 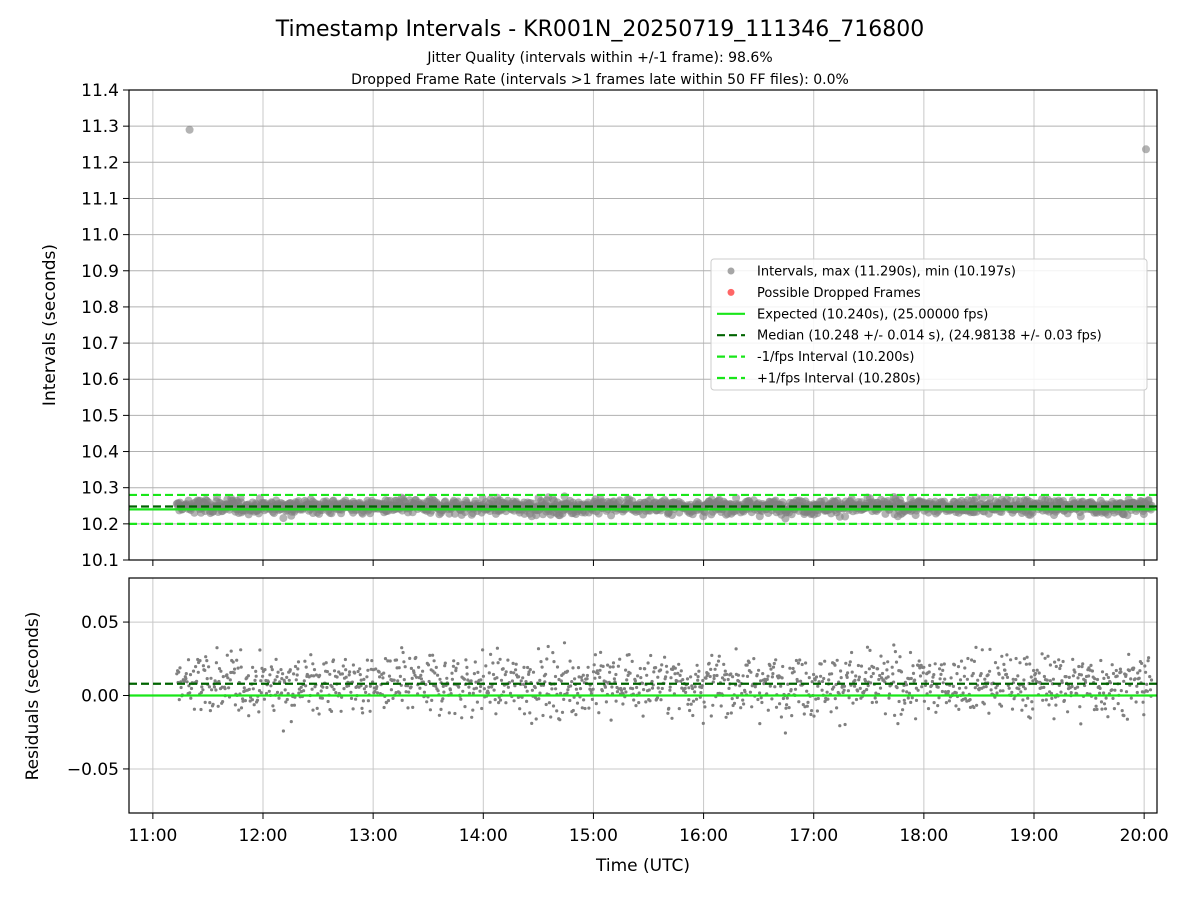 I want to click on interval-outlier-point, so click(x=1145, y=149).